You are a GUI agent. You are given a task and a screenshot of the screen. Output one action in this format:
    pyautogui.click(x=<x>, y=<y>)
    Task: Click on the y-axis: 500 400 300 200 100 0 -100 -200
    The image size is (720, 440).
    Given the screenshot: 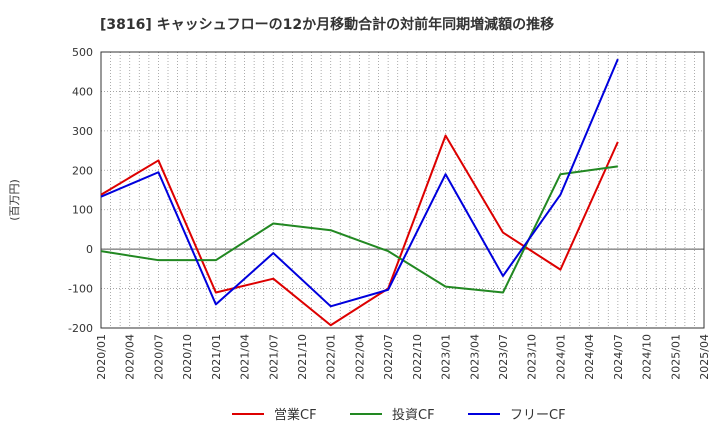 What is the action you would take?
    pyautogui.click(x=80, y=190)
    